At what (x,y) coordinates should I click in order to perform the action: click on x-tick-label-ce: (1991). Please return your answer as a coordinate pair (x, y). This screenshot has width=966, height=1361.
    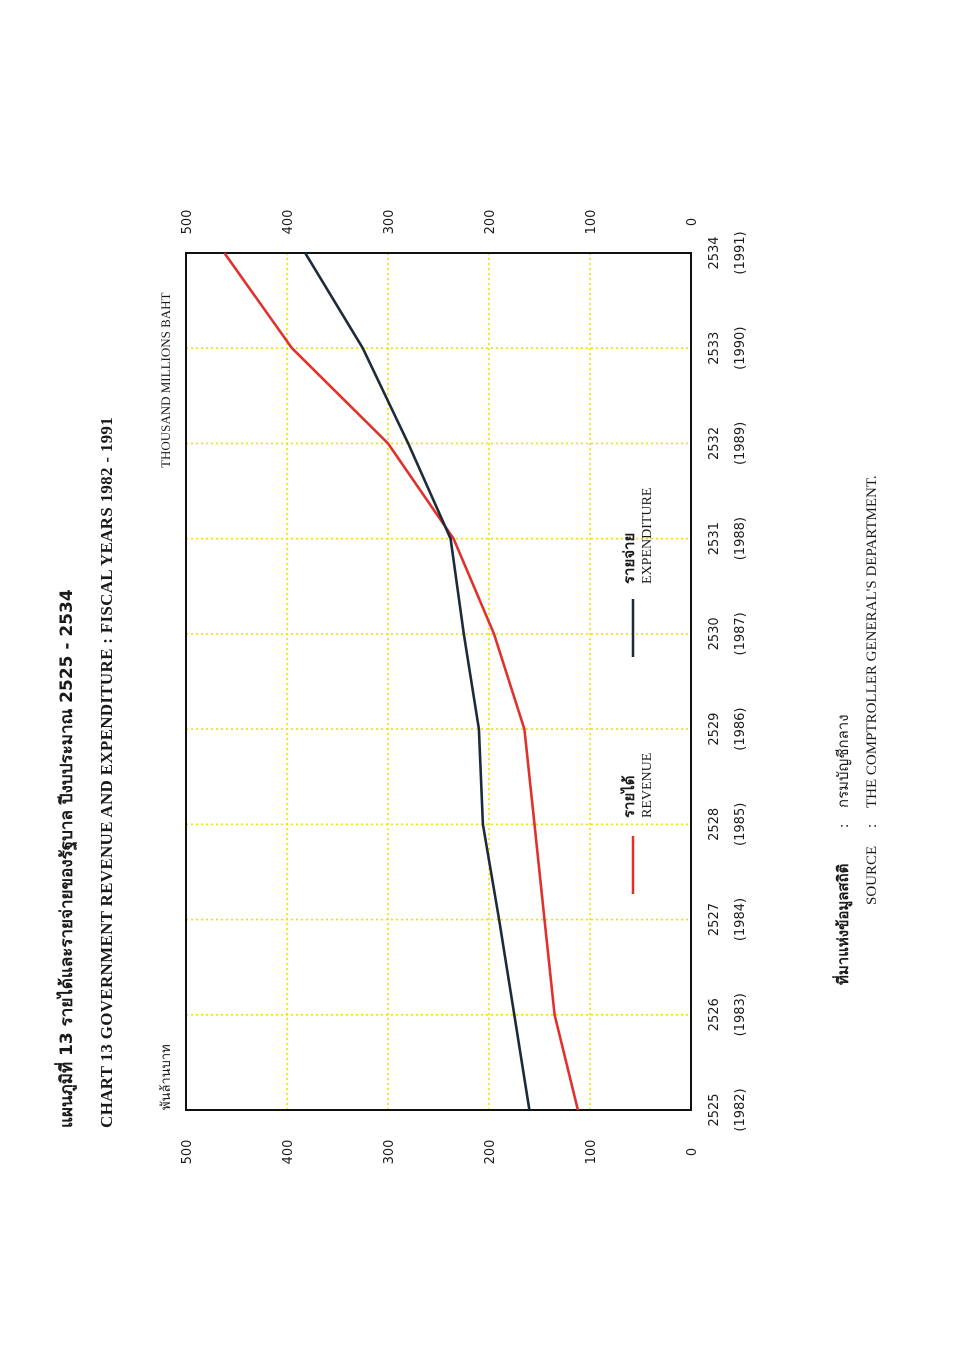
    Looking at the image, I should click on (740, 252).